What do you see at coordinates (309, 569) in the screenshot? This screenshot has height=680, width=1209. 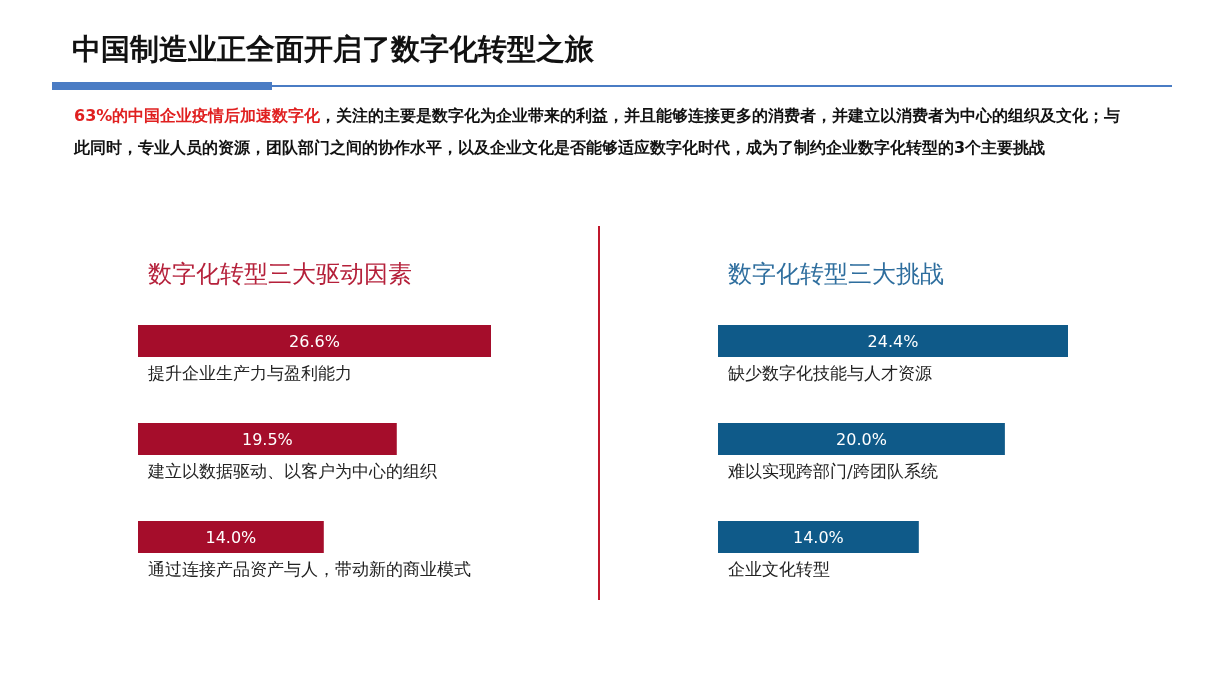 I see `y-tick-label: 通过连接产品资产与人，带动新的商业模式` at bounding box center [309, 569].